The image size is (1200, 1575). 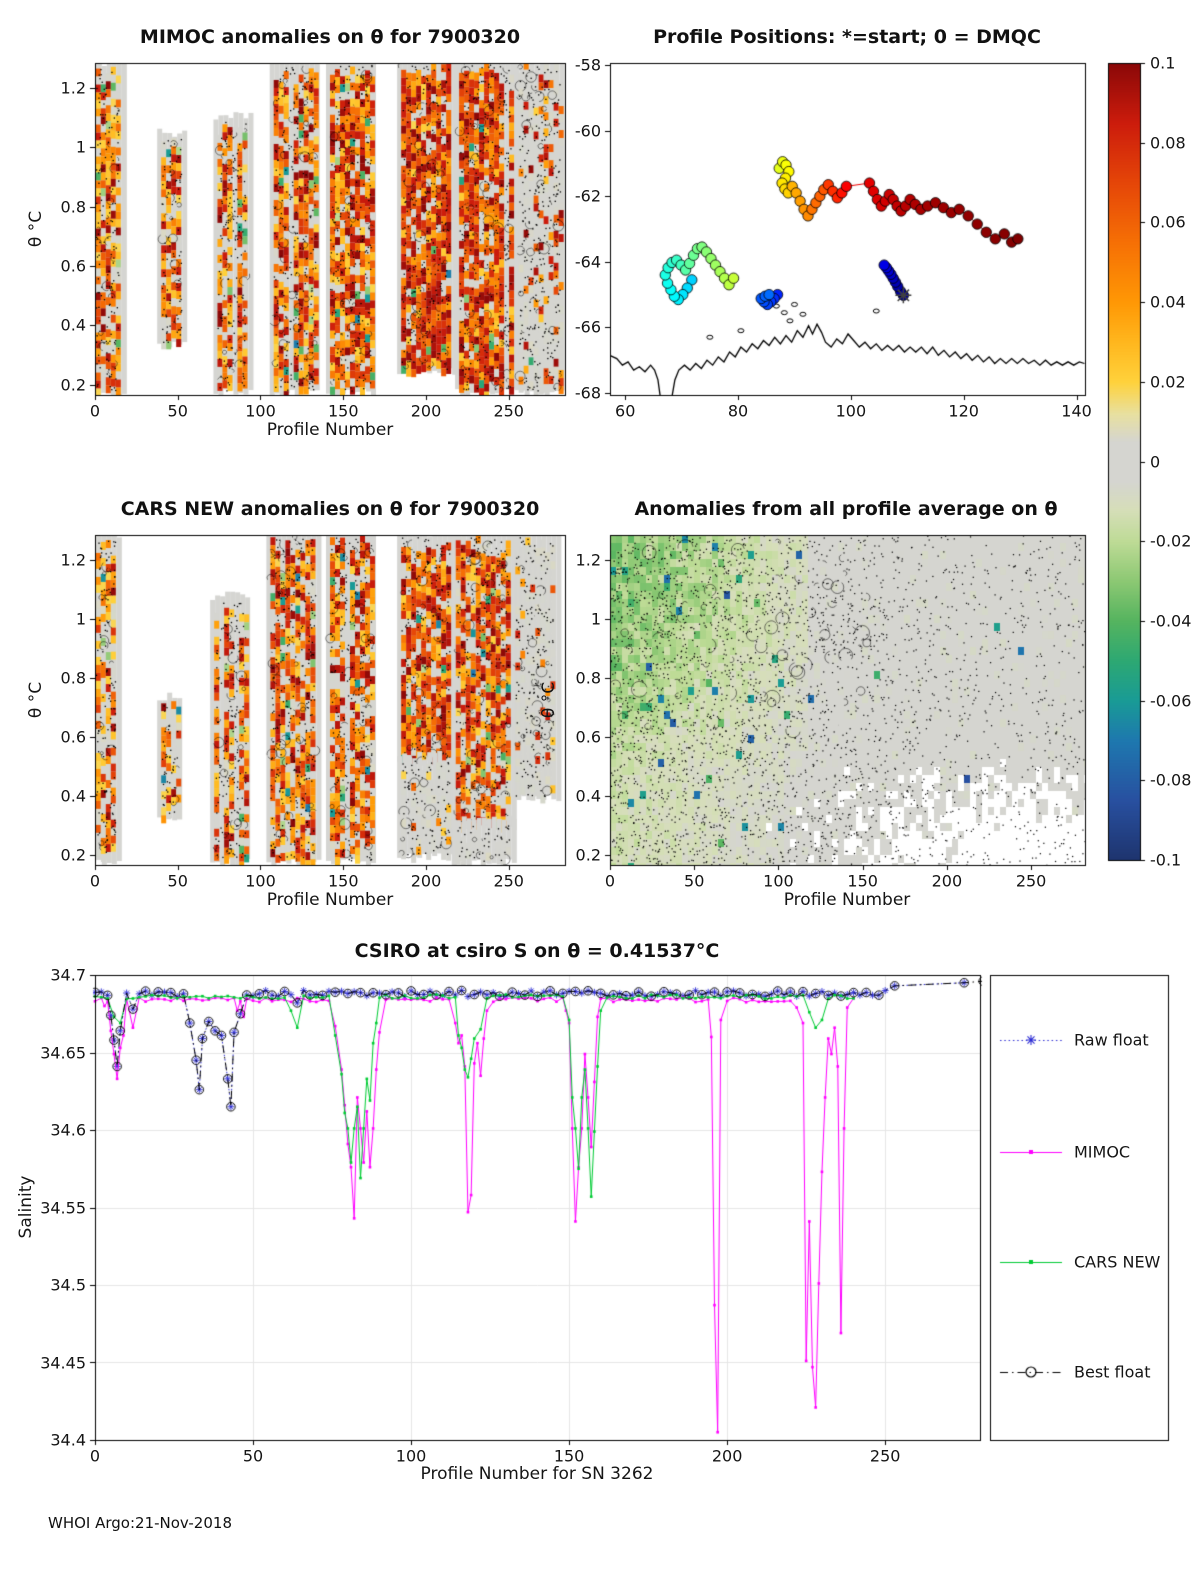 I want to click on avg-xtick-label: 200, so click(x=947, y=881).